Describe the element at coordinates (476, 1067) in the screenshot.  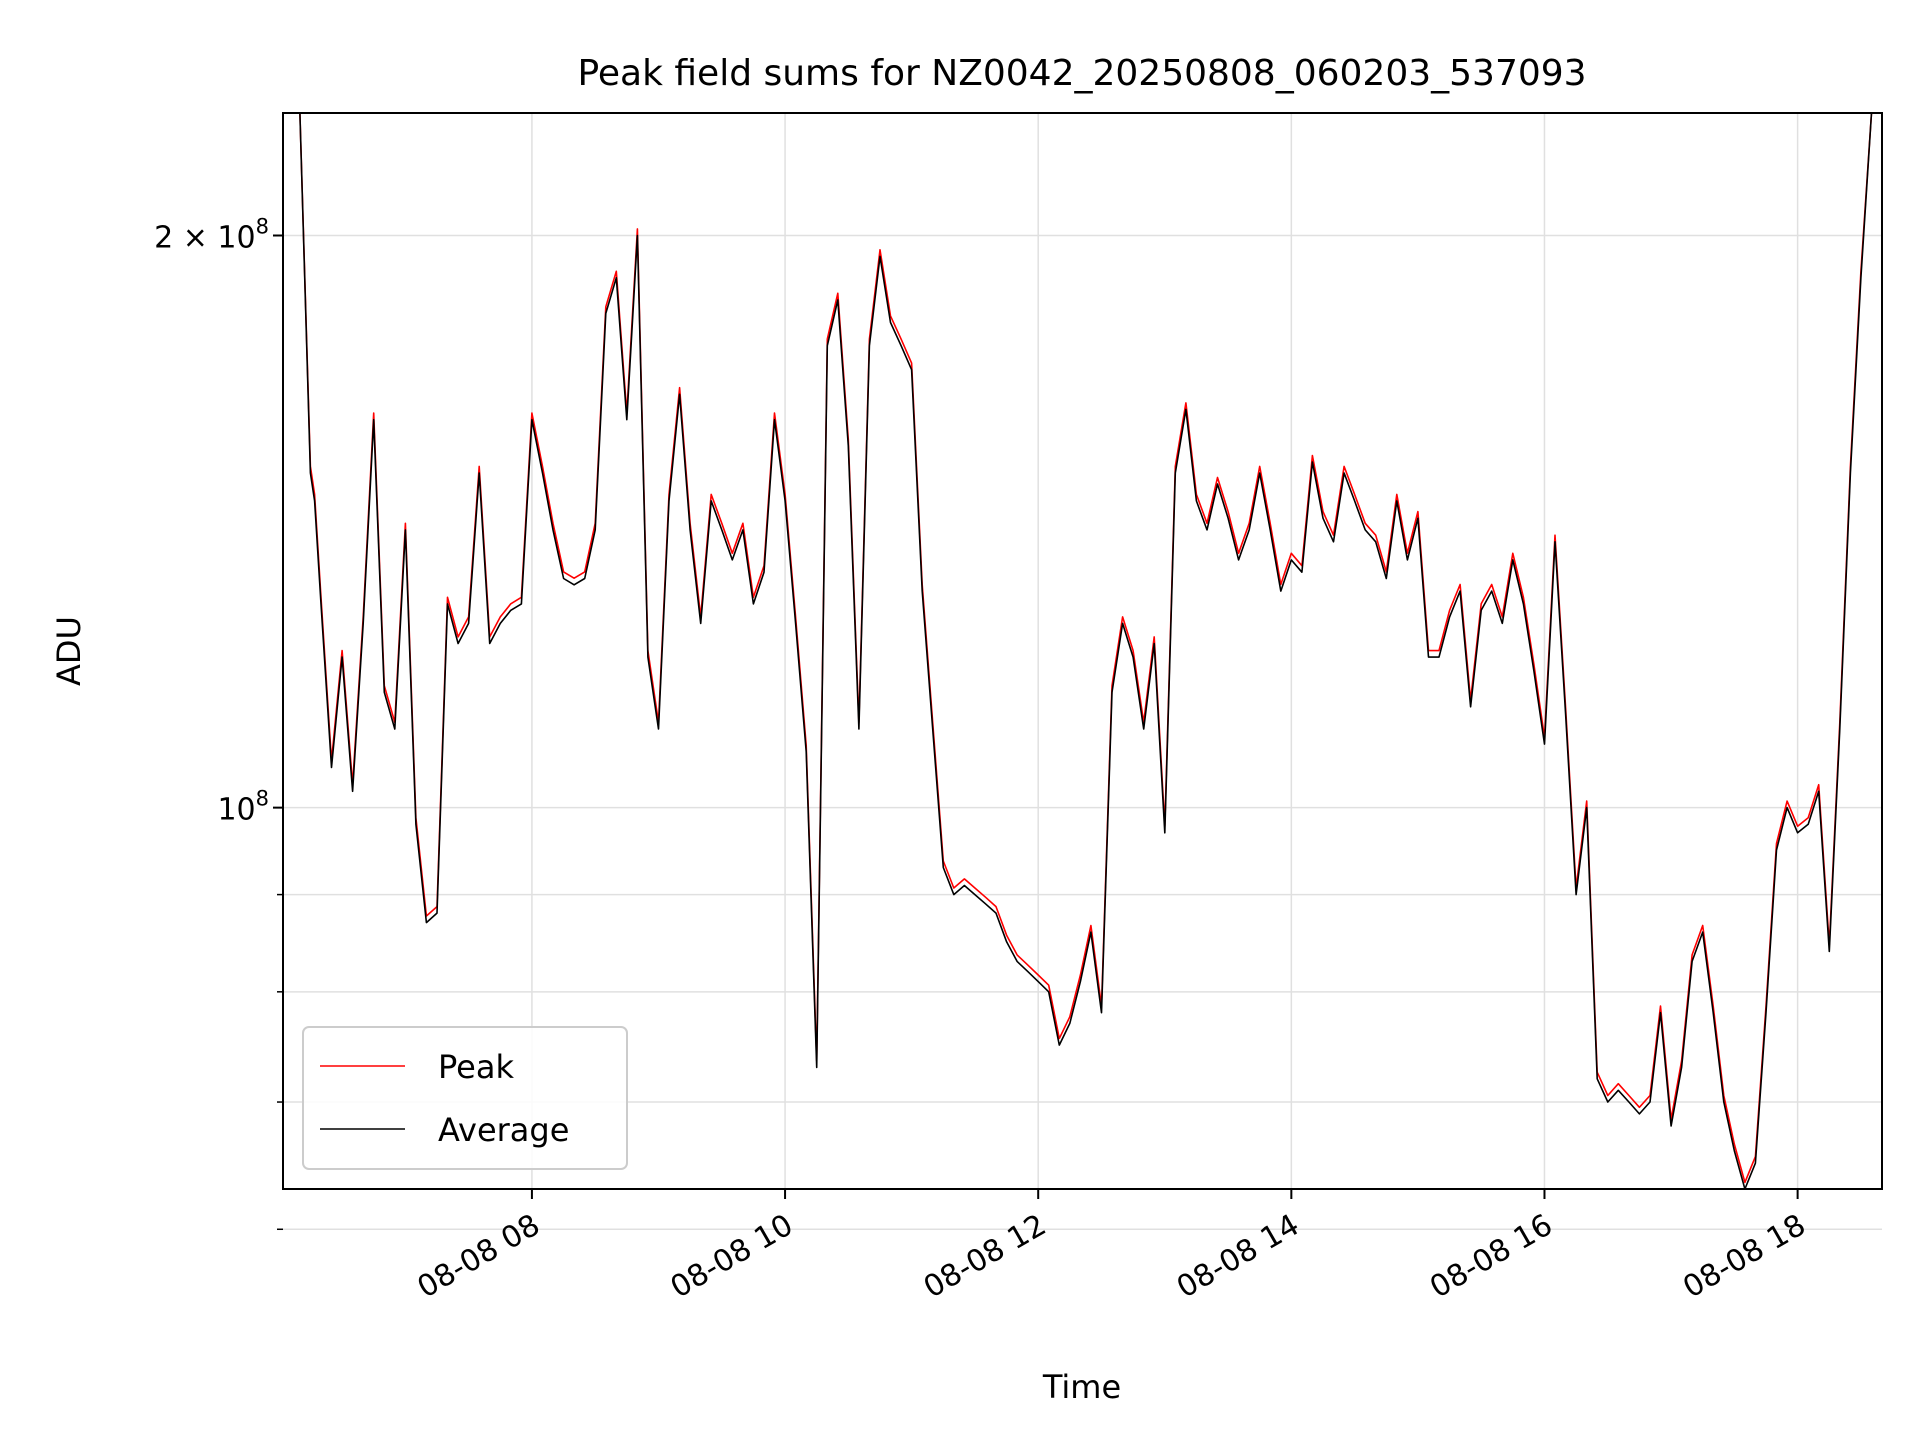
I see `legend-label-peak: Peak` at that location.